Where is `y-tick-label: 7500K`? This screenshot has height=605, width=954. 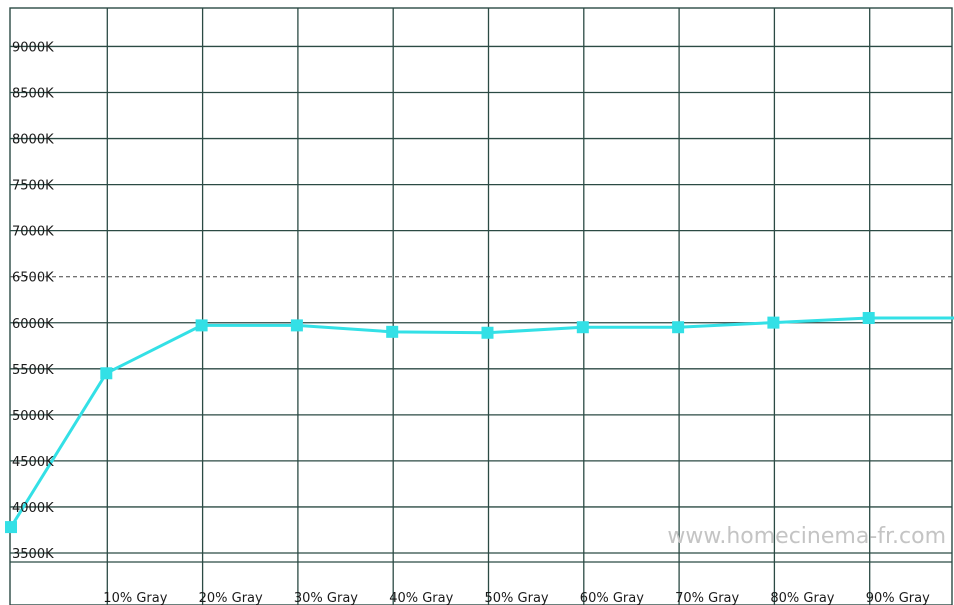
y-tick-label: 7500K is located at coordinates (33, 186).